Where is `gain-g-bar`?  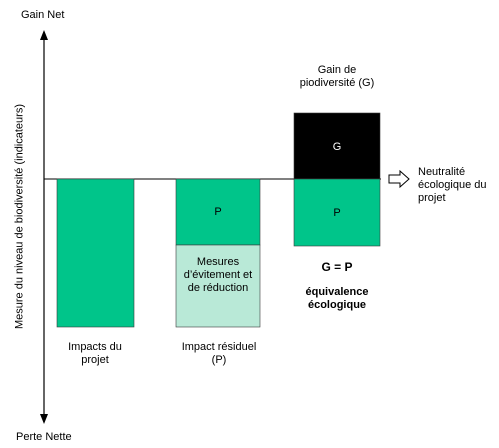 gain-g-bar is located at coordinates (337, 146).